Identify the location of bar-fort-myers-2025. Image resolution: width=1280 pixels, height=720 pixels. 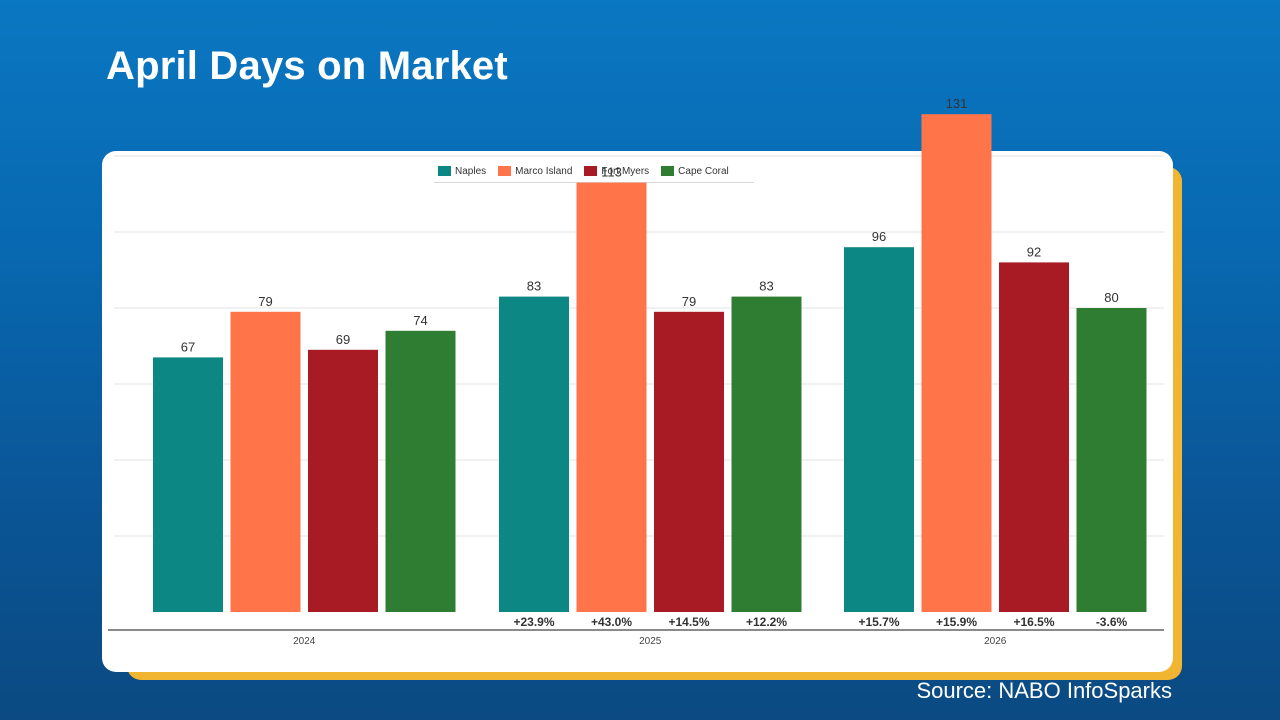
(689, 461).